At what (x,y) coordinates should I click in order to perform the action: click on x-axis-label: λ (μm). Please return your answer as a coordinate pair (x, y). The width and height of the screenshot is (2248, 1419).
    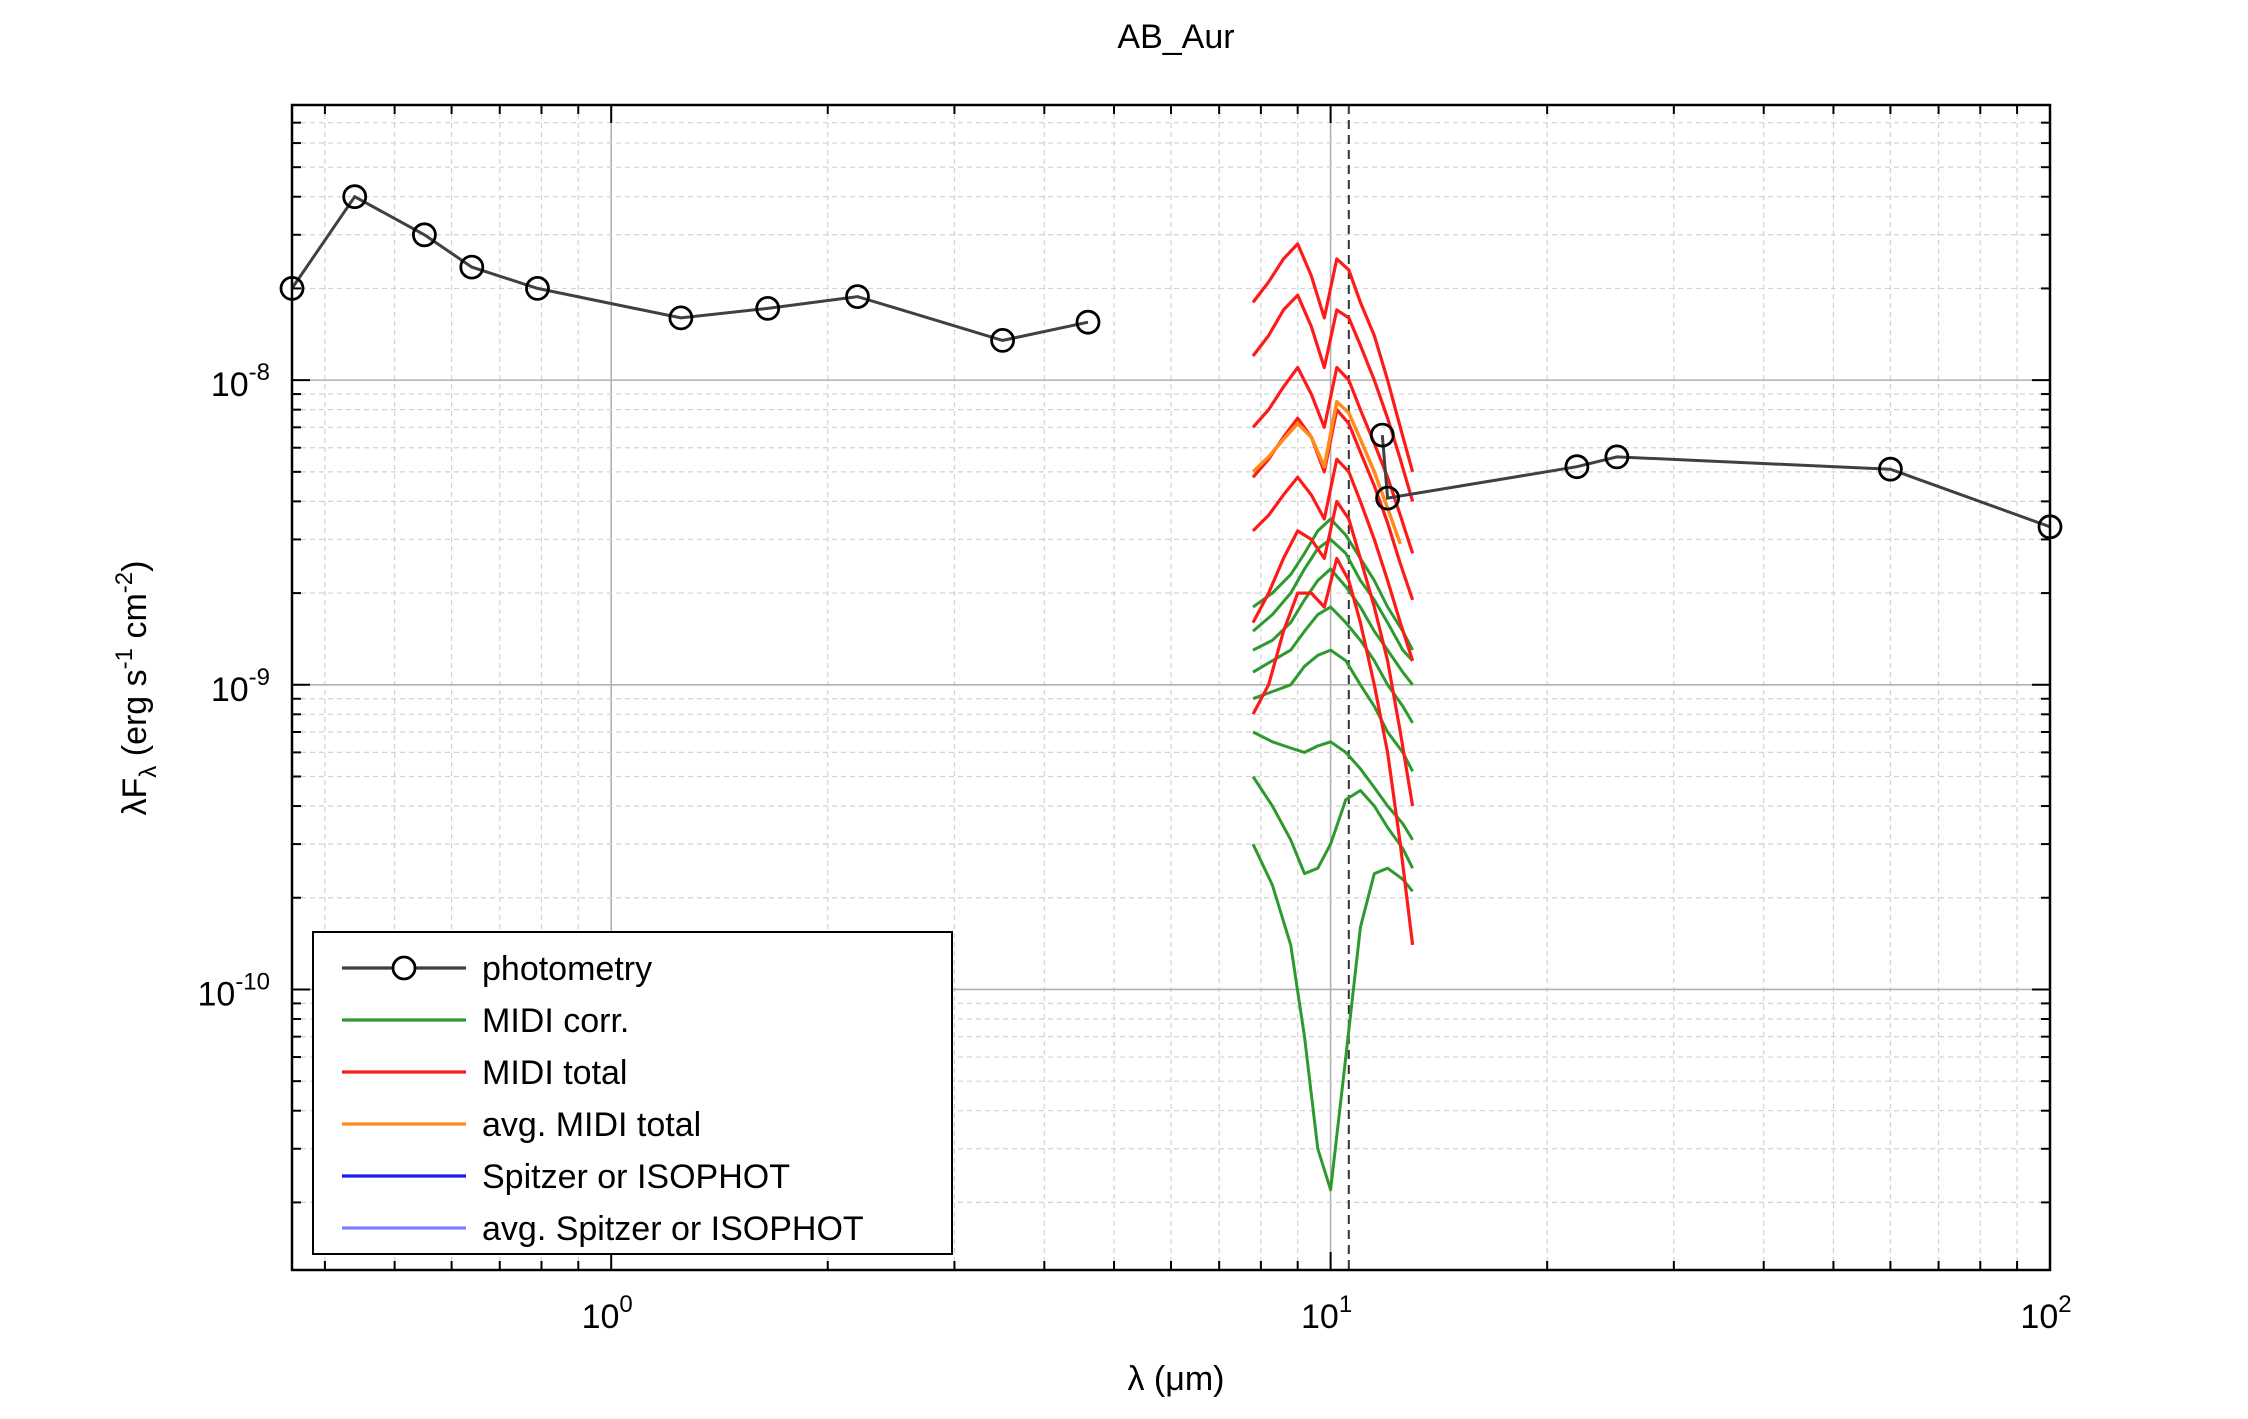
    Looking at the image, I should click on (1175, 1379).